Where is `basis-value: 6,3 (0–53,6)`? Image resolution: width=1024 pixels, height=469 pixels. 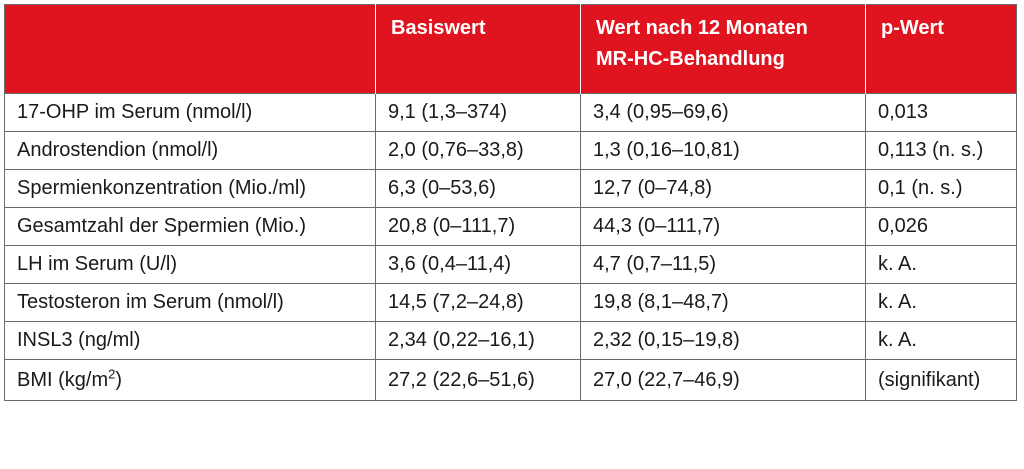 basis-value: 6,3 (0–53,6) is located at coordinates (478, 188).